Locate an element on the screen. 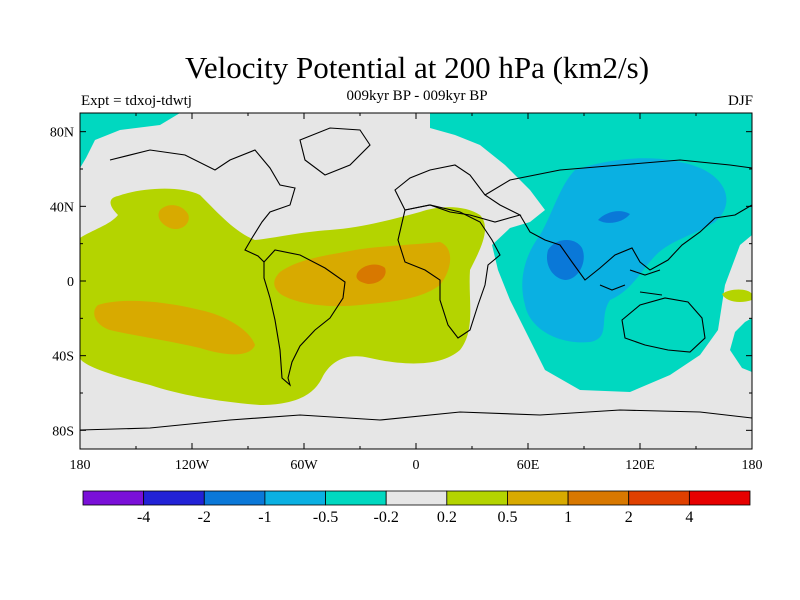 This screenshot has height=600, width=800. coast-asia is located at coordinates (618, 220).